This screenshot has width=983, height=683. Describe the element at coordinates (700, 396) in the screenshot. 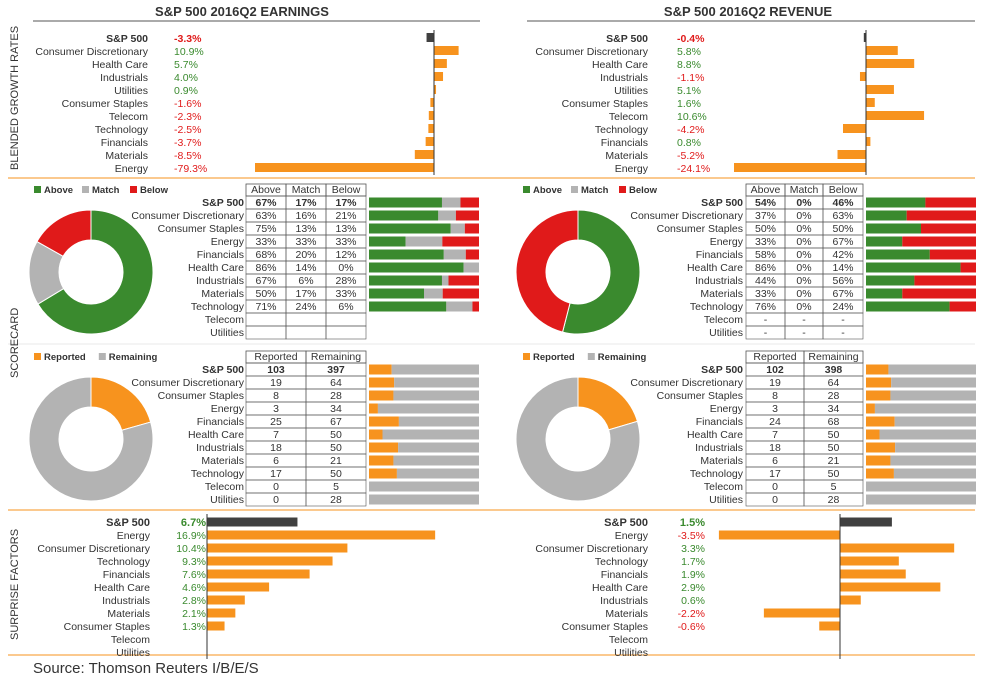

I see `reported-row-label-consumer-staples: Consumer Staples` at that location.